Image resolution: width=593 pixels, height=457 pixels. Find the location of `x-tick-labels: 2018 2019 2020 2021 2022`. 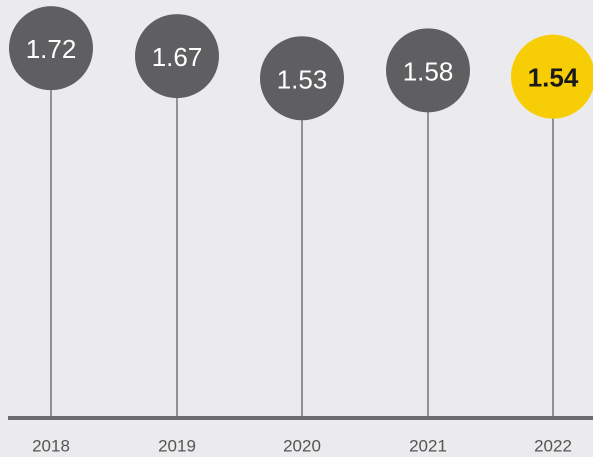

x-tick-labels: 2018 2019 2020 2021 2022 is located at coordinates (302, 446).